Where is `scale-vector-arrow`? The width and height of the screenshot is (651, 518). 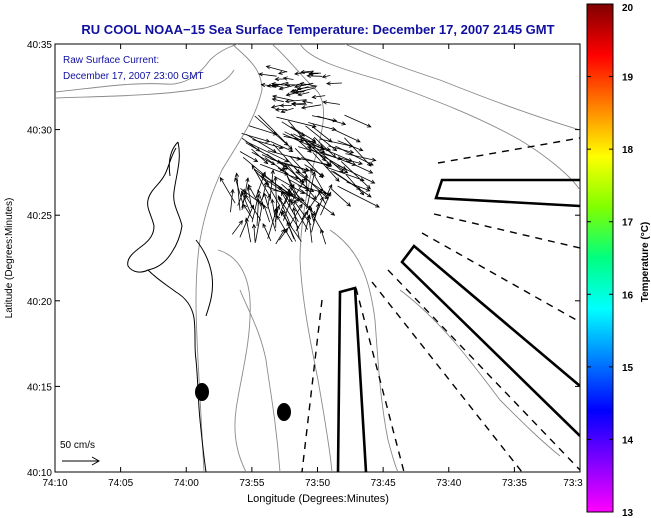
scale-vector-arrow is located at coordinates (81, 461).